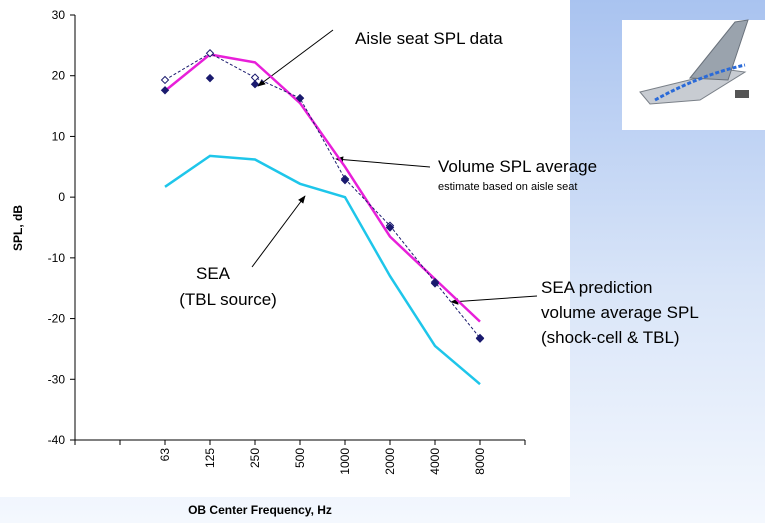  Describe the element at coordinates (61, 197) in the screenshot. I see `y-tick-label: 0` at that location.